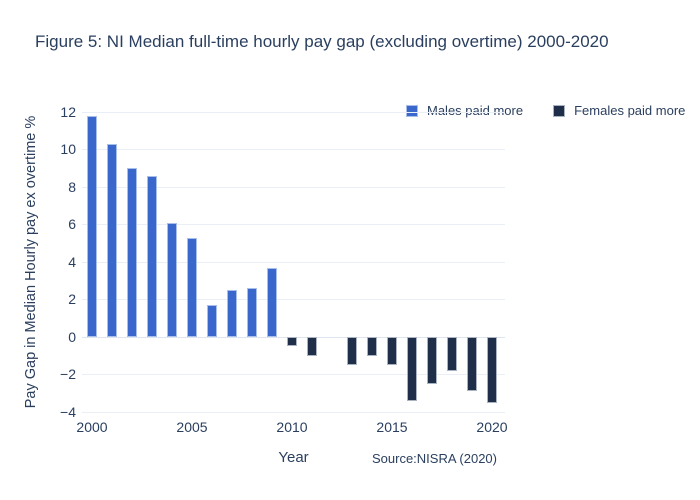 This screenshot has width=700, height=500. I want to click on bar-2013, so click(352, 351).